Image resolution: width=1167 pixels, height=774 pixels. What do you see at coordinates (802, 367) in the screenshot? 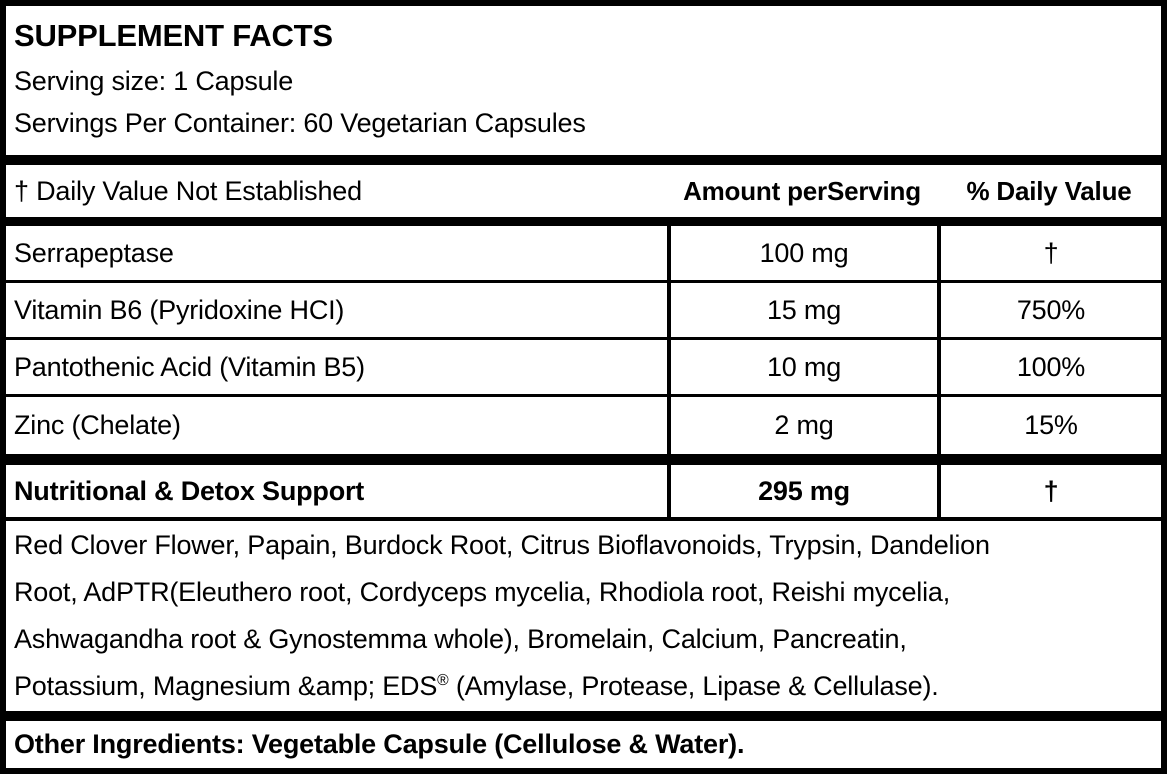
I see `nutrient-amount: 10 mg` at bounding box center [802, 367].